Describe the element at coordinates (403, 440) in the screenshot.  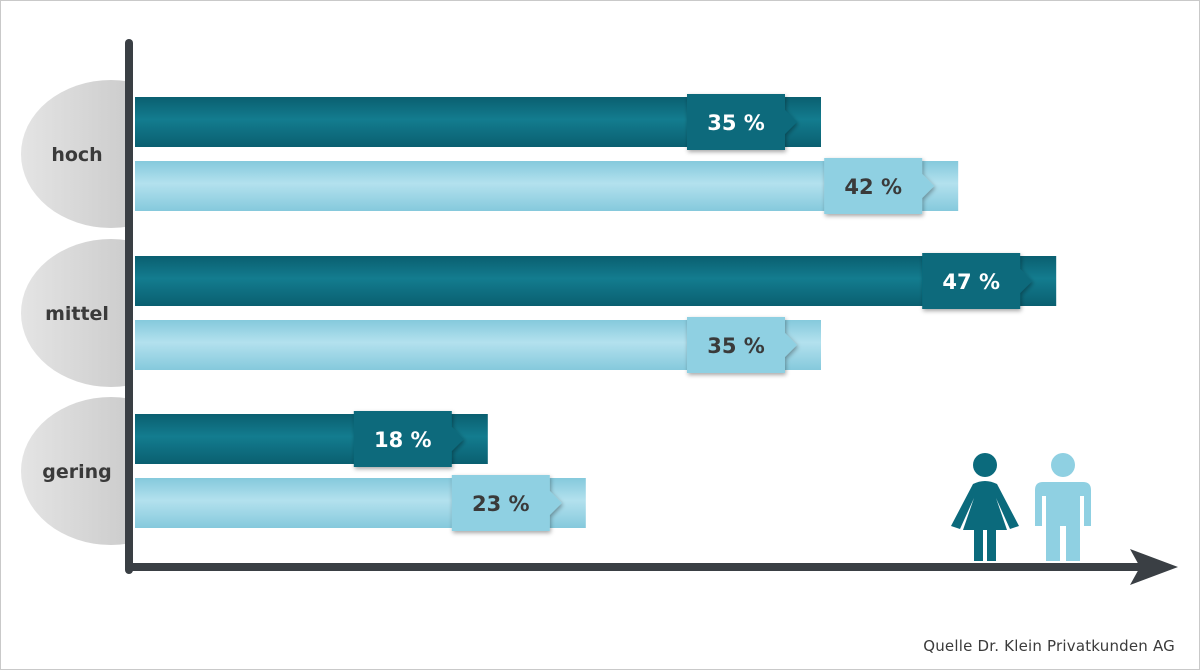
I see `data-label: 18 %` at that location.